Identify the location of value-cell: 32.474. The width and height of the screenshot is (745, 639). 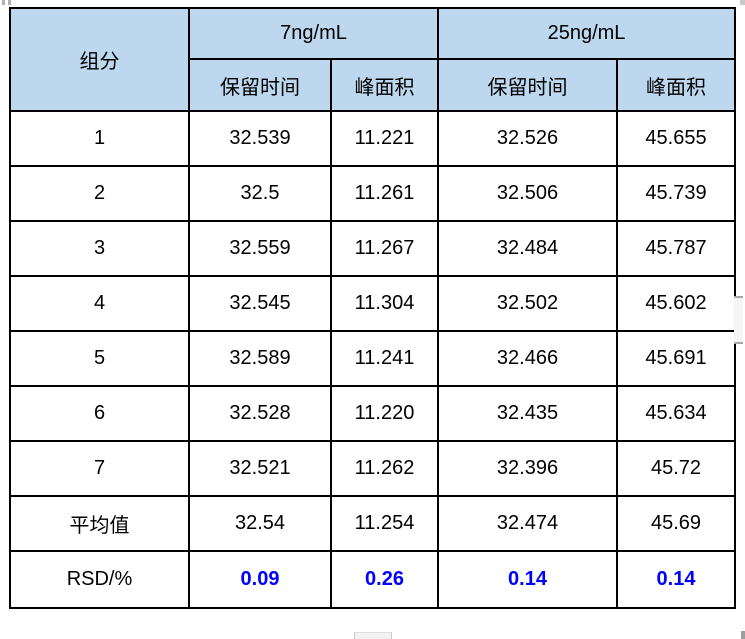
(527, 523).